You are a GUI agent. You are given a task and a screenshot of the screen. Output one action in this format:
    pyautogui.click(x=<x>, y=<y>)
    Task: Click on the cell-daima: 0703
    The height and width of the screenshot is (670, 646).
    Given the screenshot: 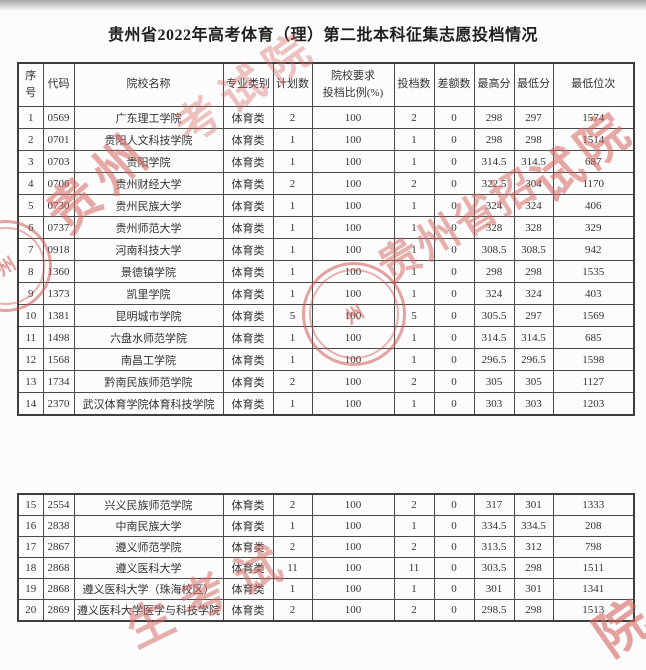 What is the action you would take?
    pyautogui.click(x=58, y=161)
    